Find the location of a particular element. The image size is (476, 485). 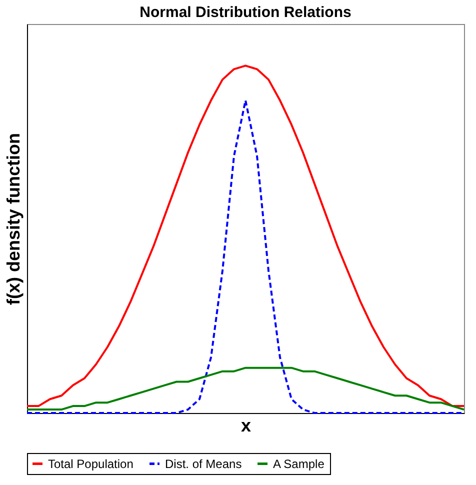

legend-label: A Sample is located at coordinates (299, 463).